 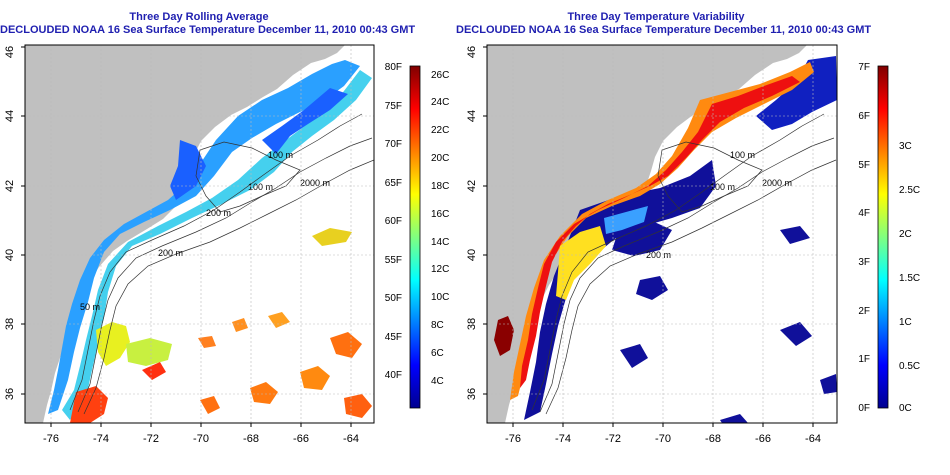 What do you see at coordinates (351, 439) in the screenshot?
I see `lon-tick: -64` at bounding box center [351, 439].